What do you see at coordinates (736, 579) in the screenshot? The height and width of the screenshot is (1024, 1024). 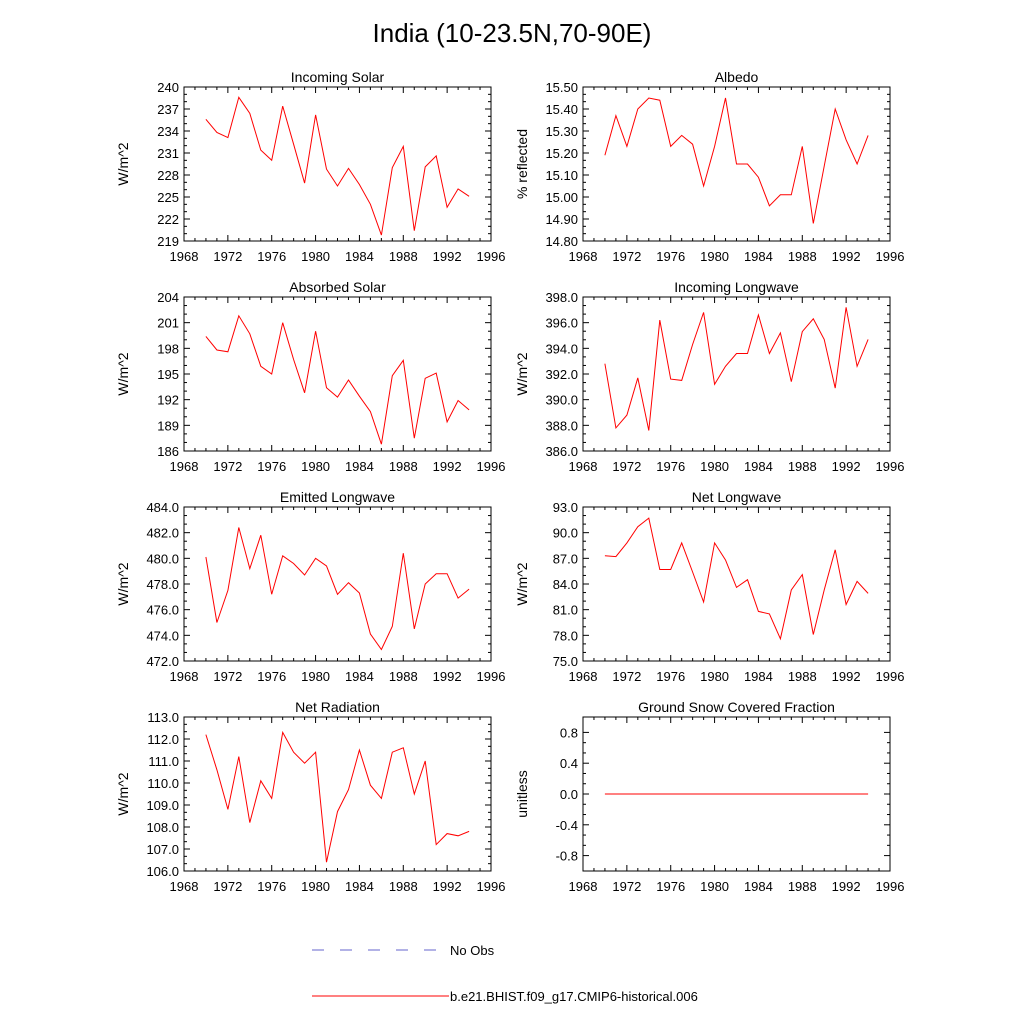 I see `series-line-net-longwave` at bounding box center [736, 579].